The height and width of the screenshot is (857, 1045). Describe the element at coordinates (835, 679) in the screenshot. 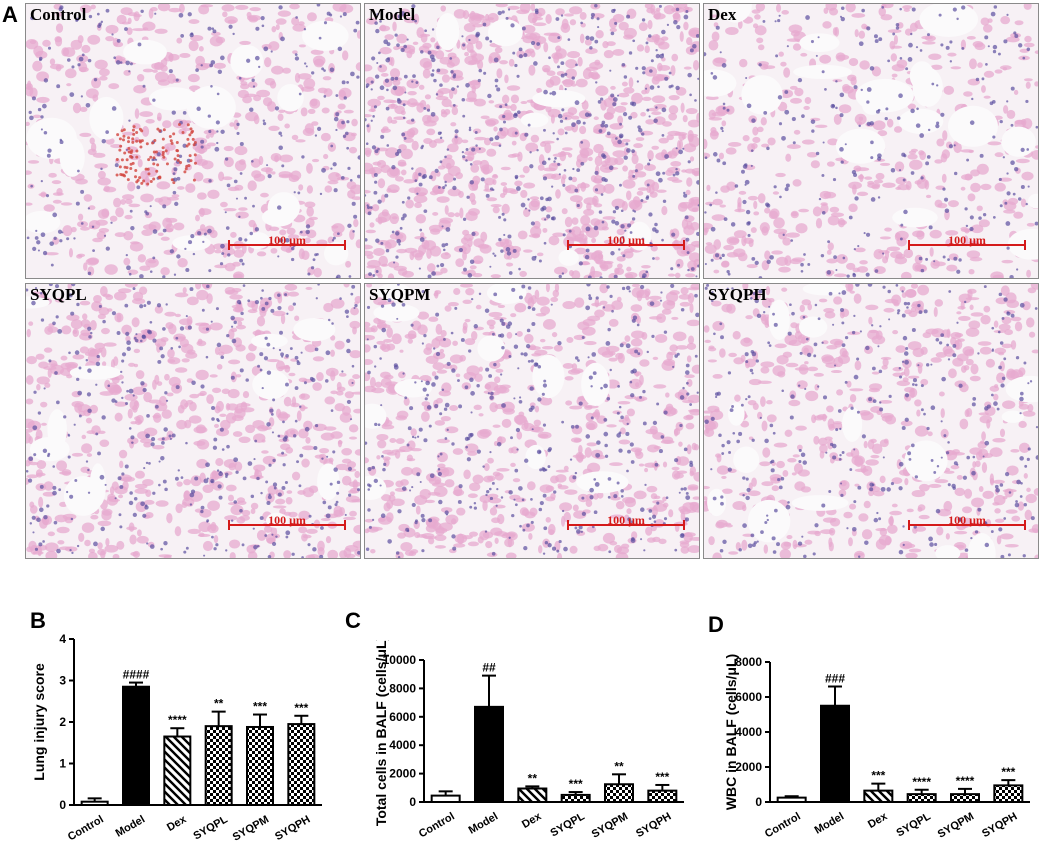

I see `significance-label: ###` at that location.